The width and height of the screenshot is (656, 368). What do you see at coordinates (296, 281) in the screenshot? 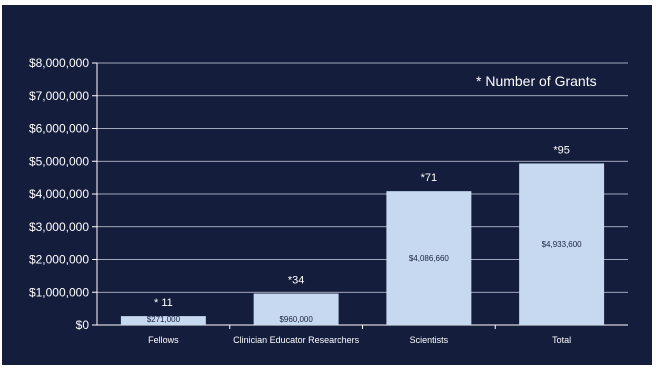
I see `grant-count-label: *34` at bounding box center [296, 281].